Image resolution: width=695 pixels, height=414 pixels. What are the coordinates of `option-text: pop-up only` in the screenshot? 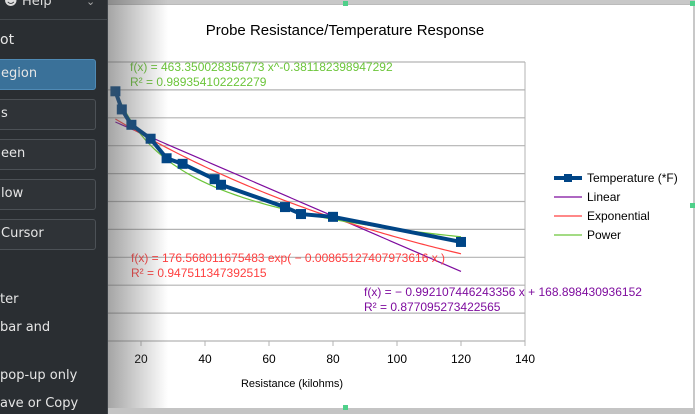 It's located at (39, 375).